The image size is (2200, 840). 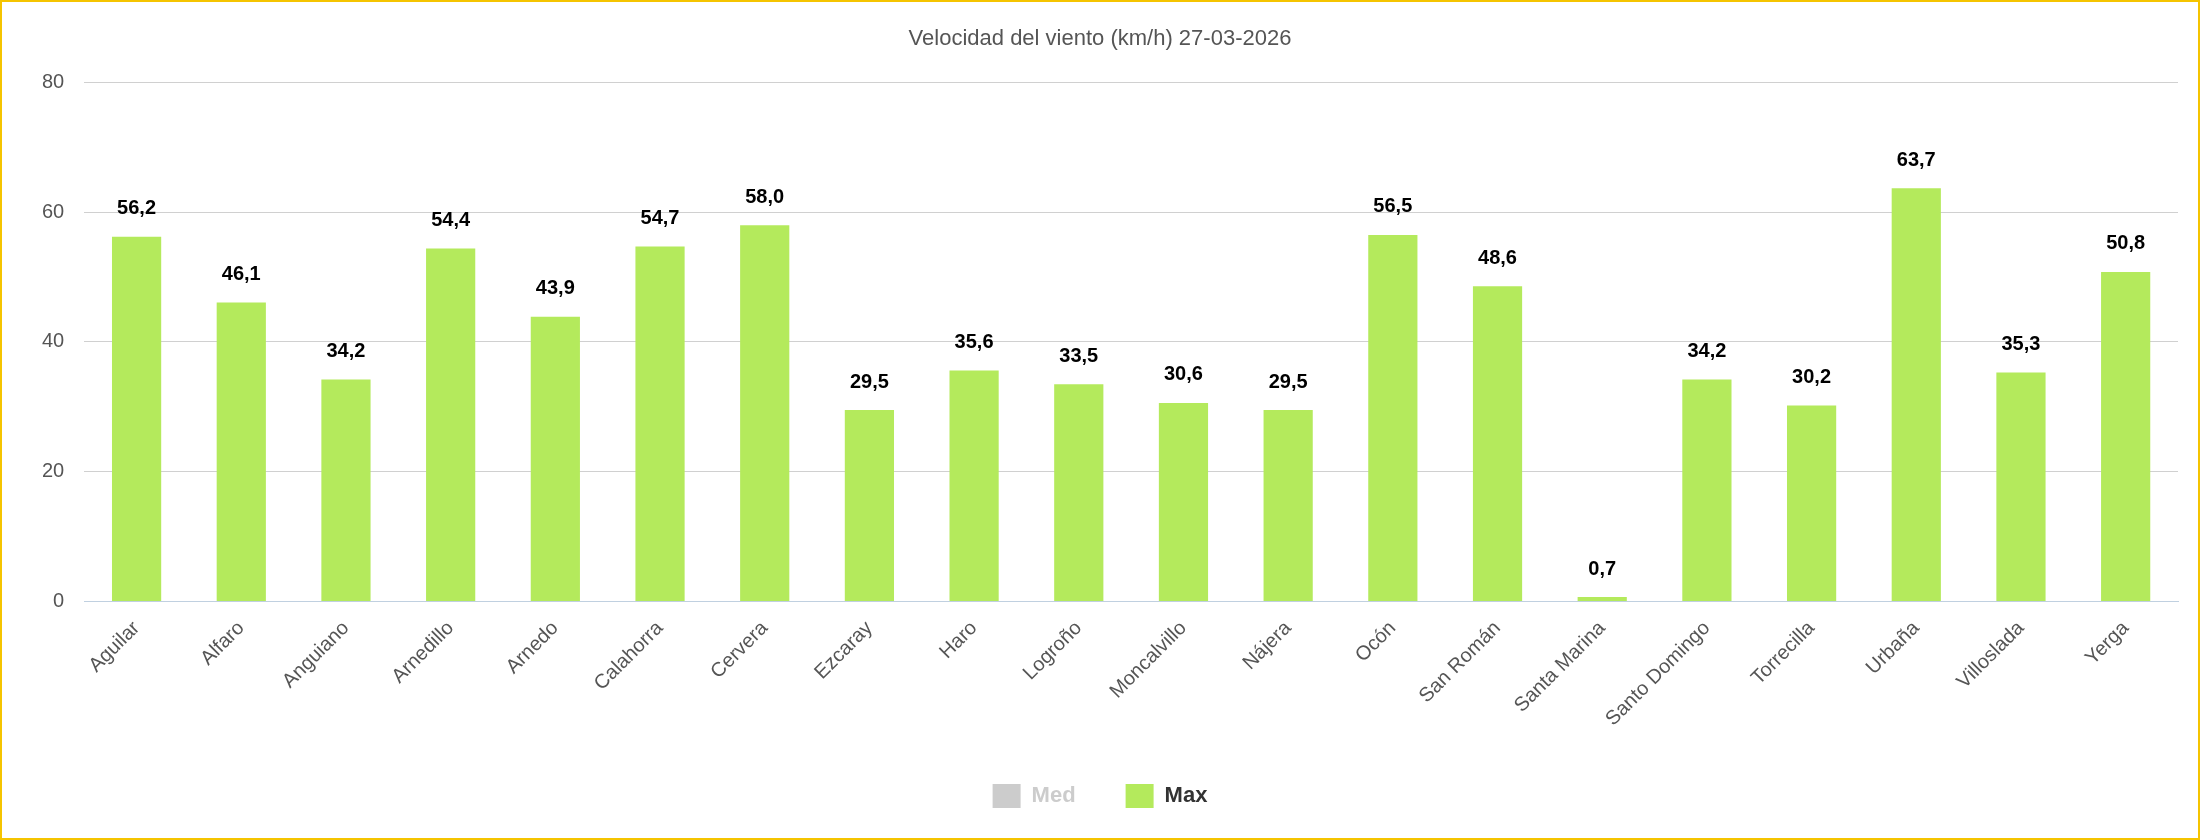 I want to click on y-tick-label: 80, so click(x=53, y=80).